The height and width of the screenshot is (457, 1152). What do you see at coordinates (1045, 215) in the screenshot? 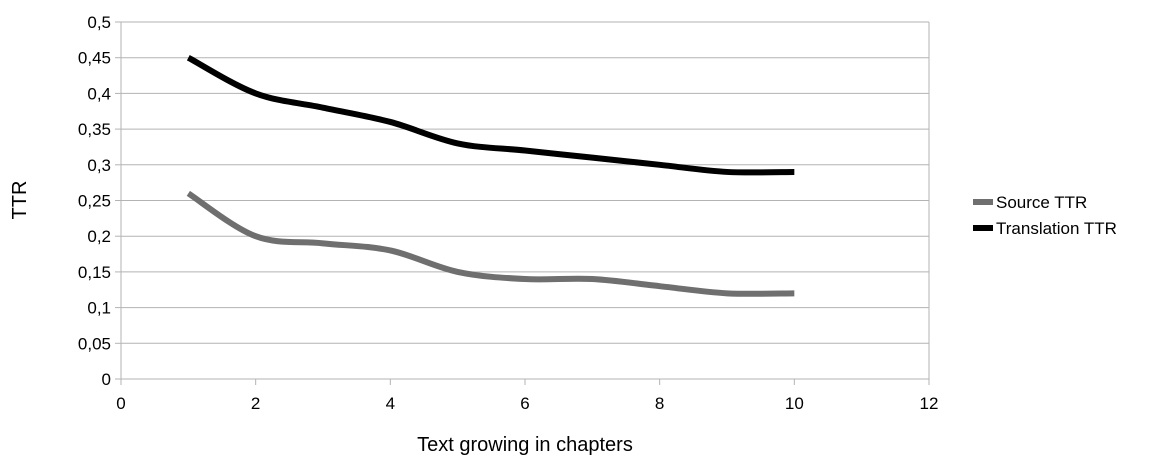
I see `legend: Source TTR Translation TTR` at bounding box center [1045, 215].